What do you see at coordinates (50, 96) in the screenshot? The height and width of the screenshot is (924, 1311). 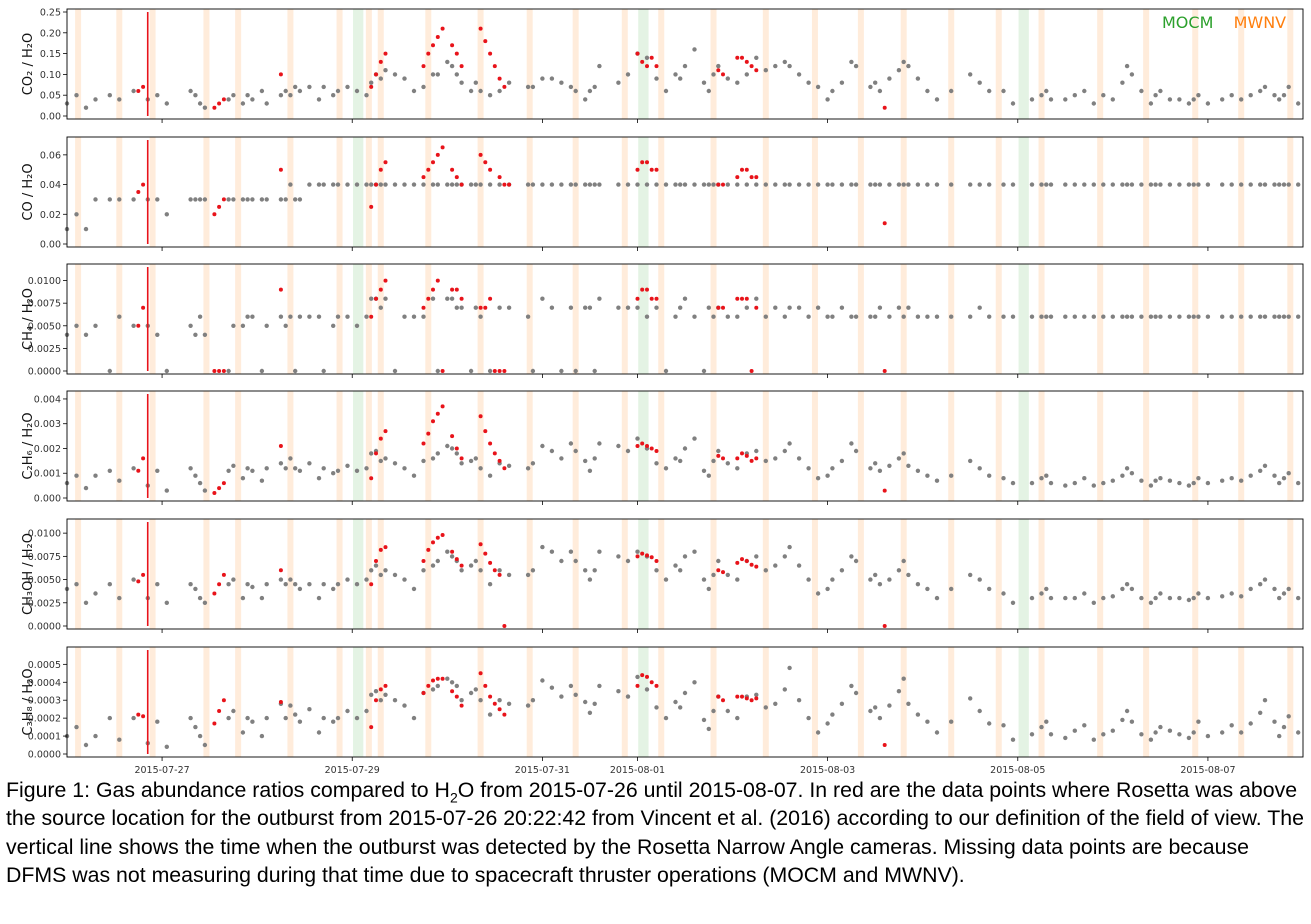 I see `y-tick-label: 0.05` at bounding box center [50, 96].